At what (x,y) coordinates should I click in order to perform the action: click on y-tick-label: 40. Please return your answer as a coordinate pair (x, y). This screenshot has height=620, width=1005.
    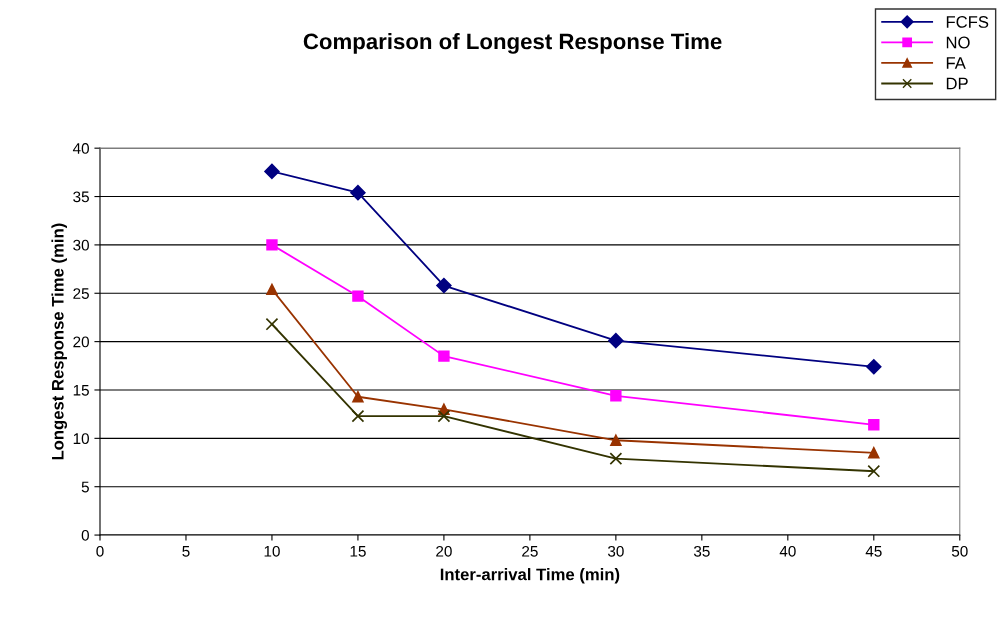
    Looking at the image, I should click on (80, 148).